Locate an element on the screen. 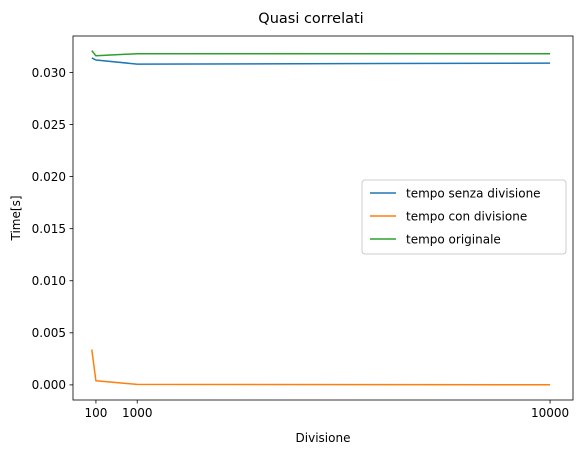 The image size is (584, 455). legend-label: tempo originale is located at coordinates (453, 239).